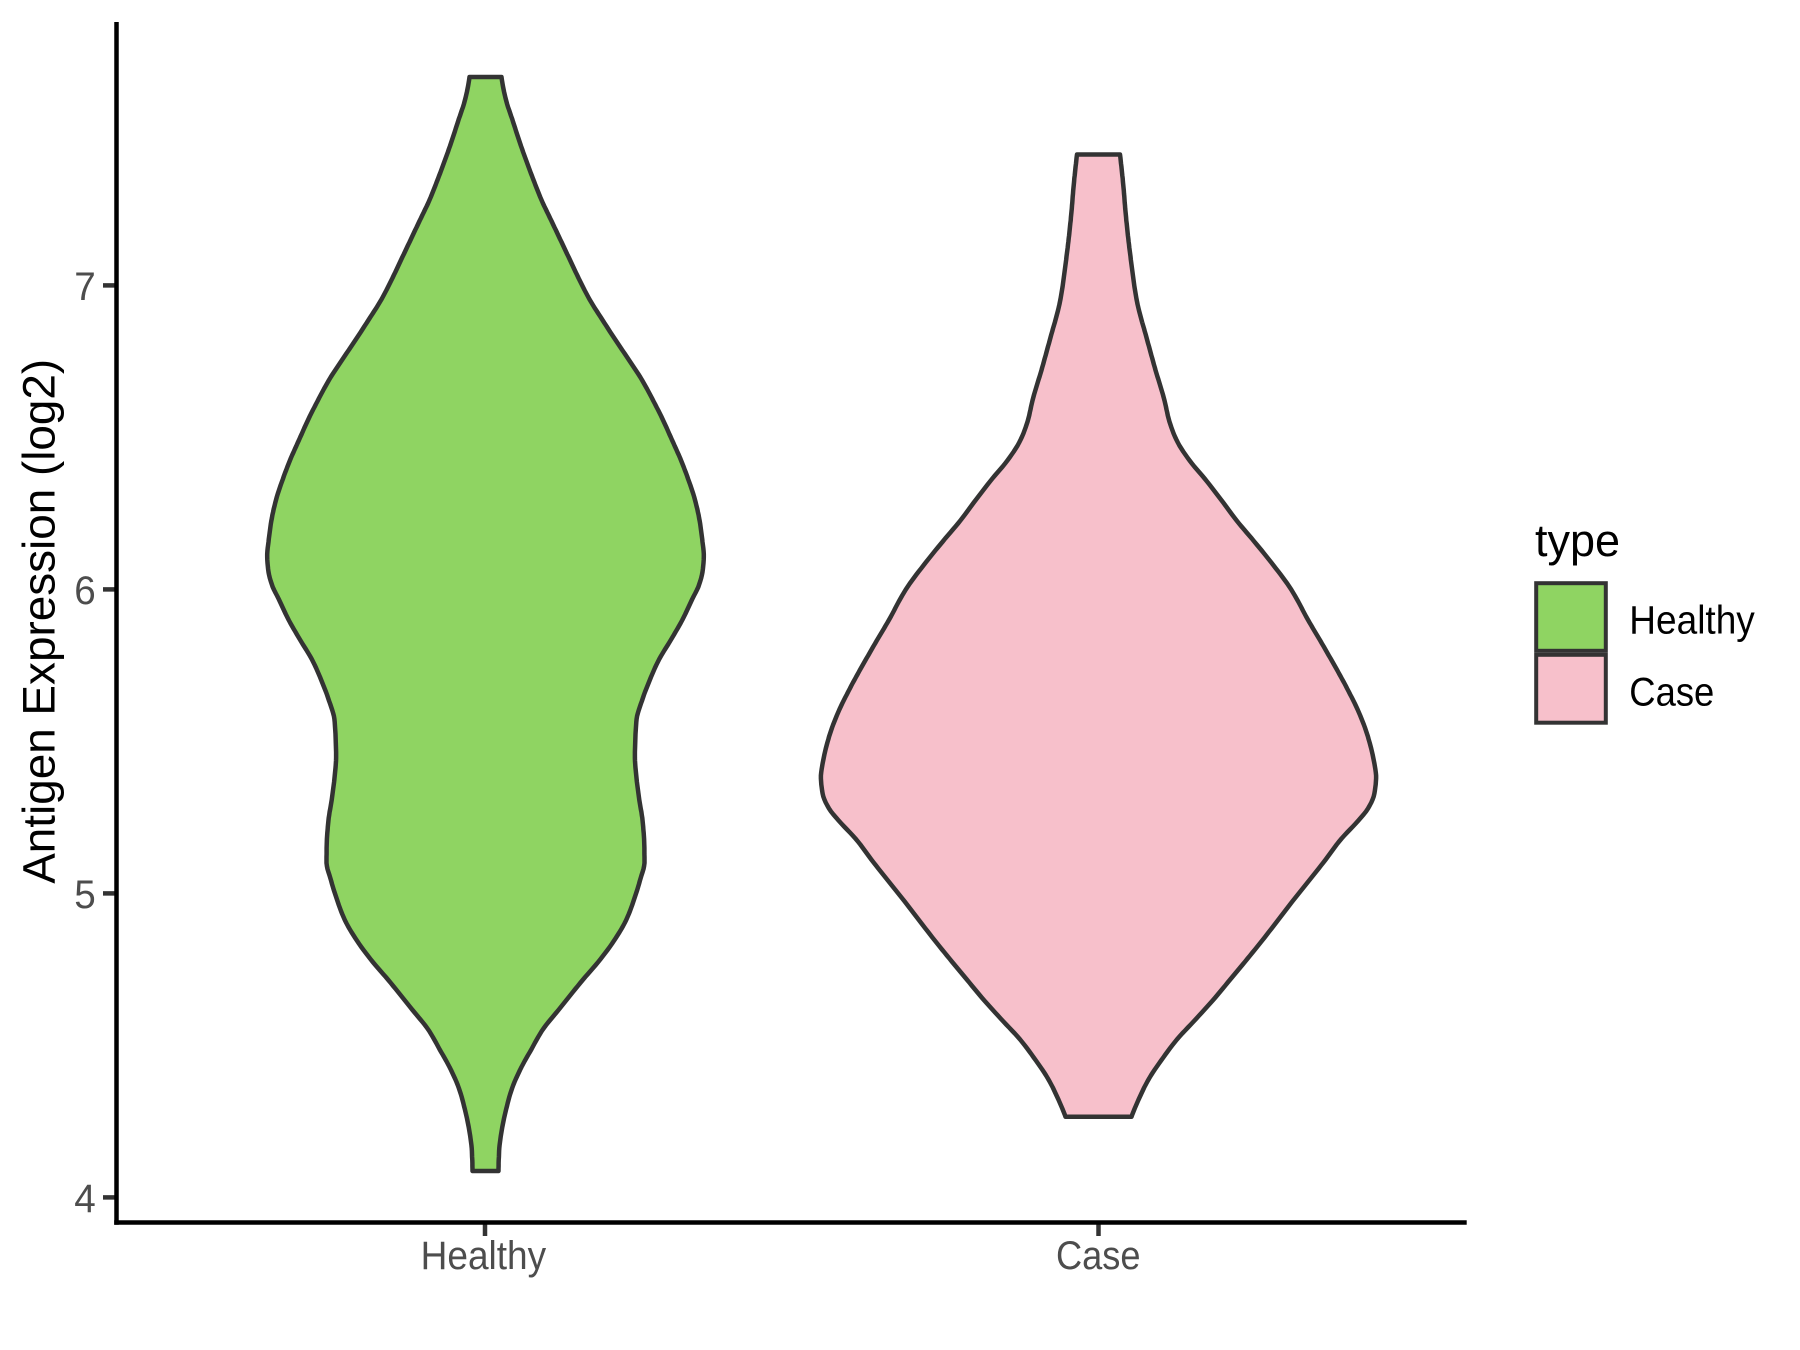 The image size is (1800, 1350). I want to click on svg-text: 4, so click(85, 1199).